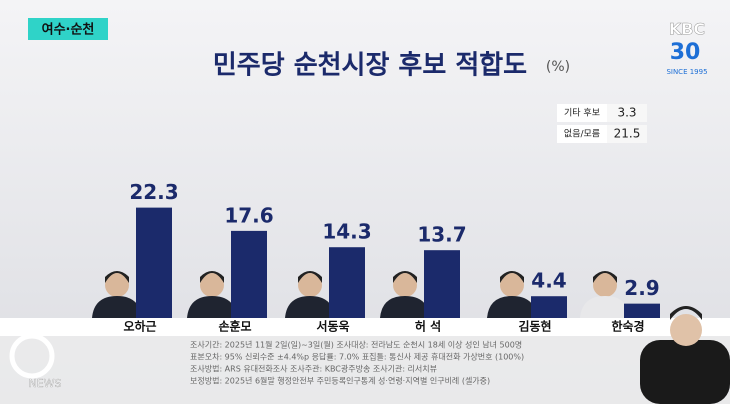 The image size is (730, 404). I want to click on category-label: 한숙경, so click(627, 326).